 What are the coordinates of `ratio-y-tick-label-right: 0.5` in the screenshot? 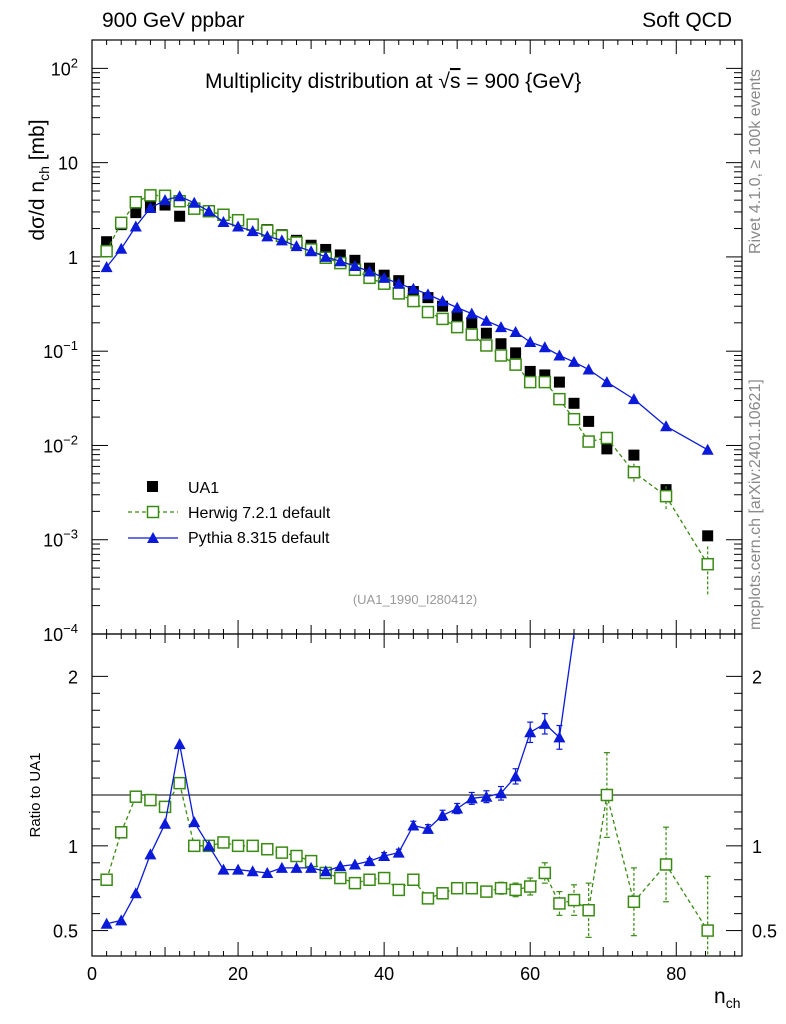 It's located at (764, 932).